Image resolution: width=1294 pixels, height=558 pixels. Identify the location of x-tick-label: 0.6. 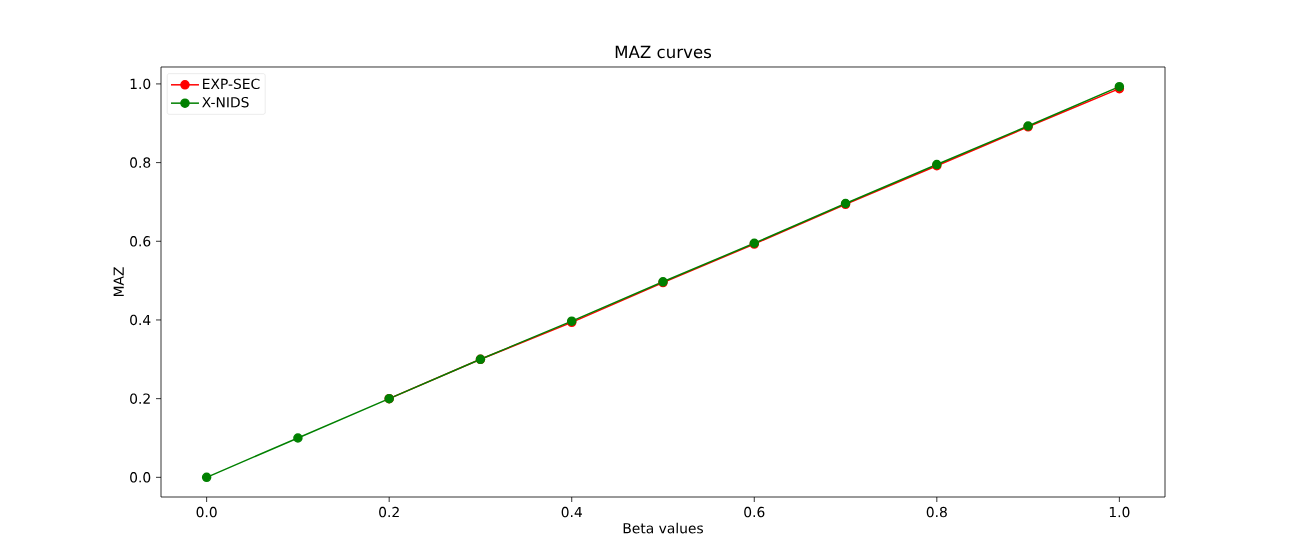
(754, 512).